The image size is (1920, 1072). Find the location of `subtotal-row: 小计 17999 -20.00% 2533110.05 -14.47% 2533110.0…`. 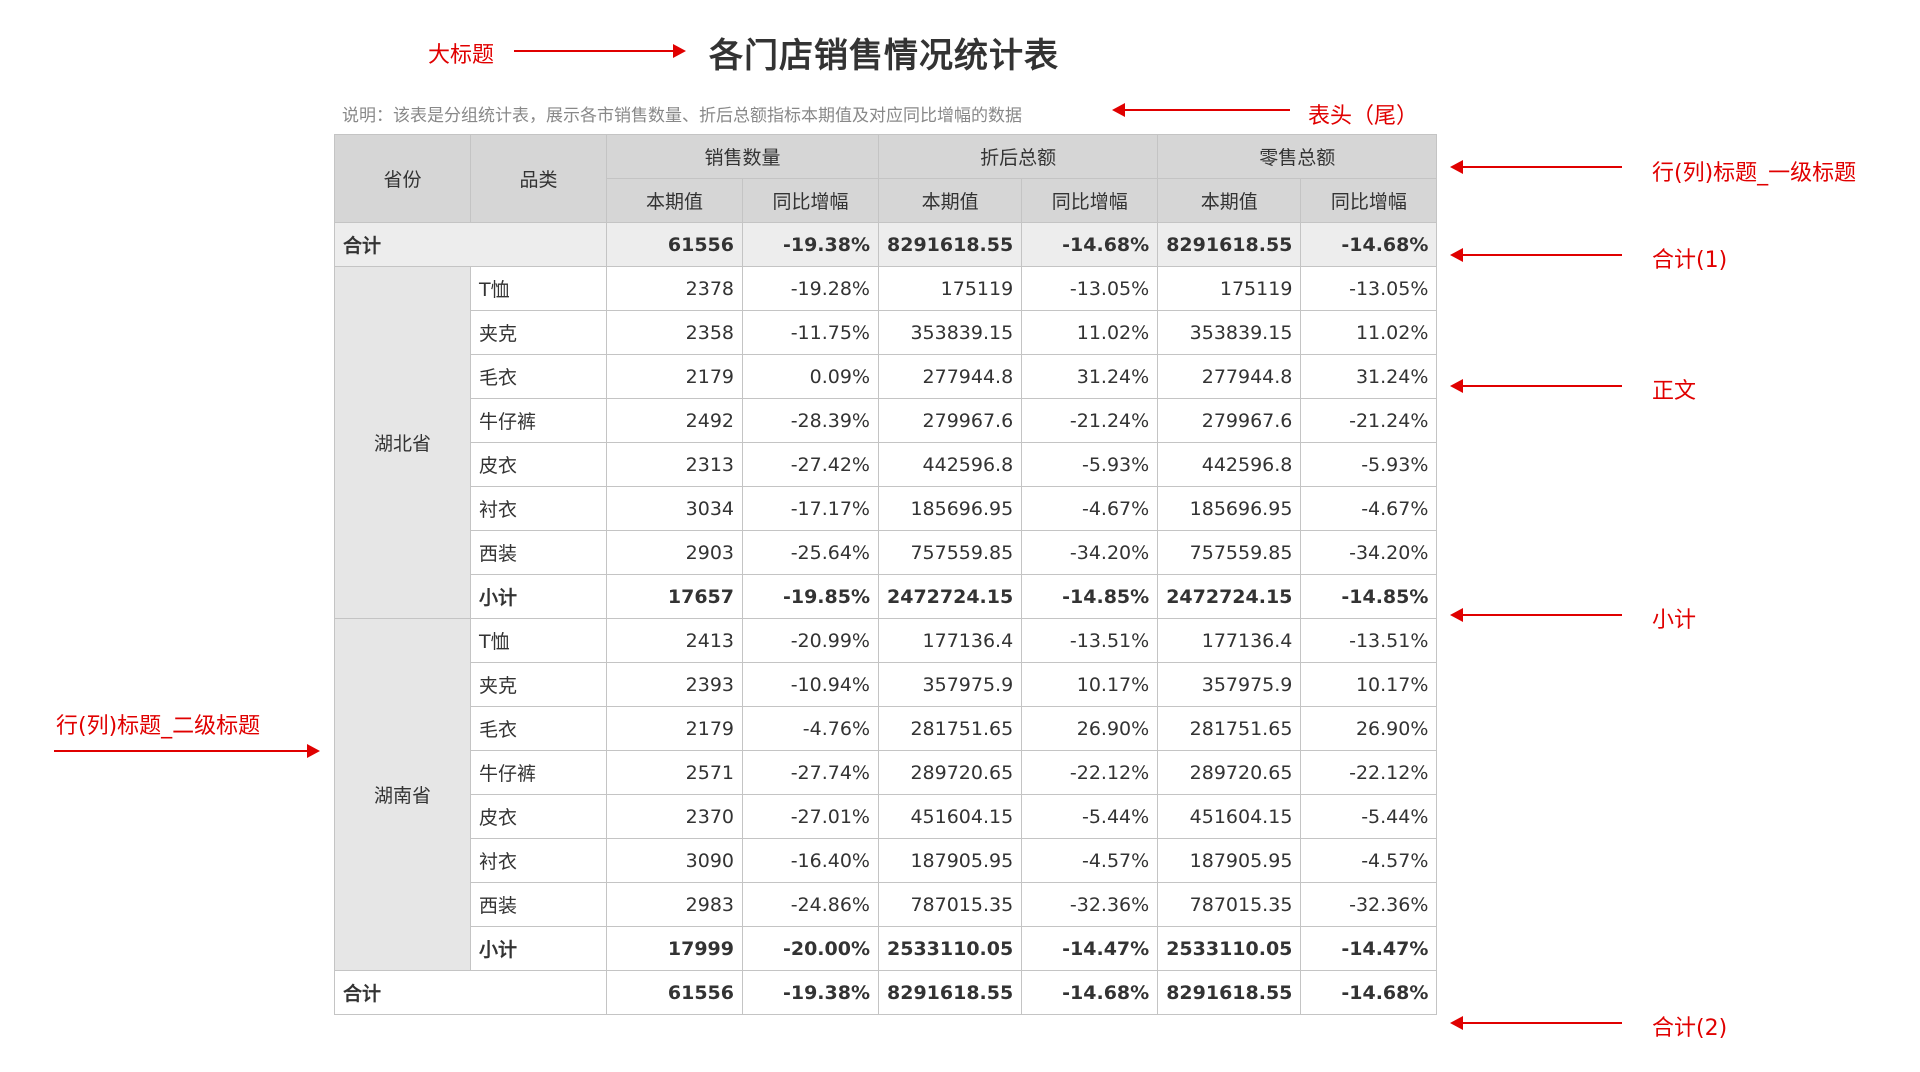

subtotal-row: 小计 17999 -20.00% 2533110.05 -14.47% 2533110.0… is located at coordinates (886, 948).